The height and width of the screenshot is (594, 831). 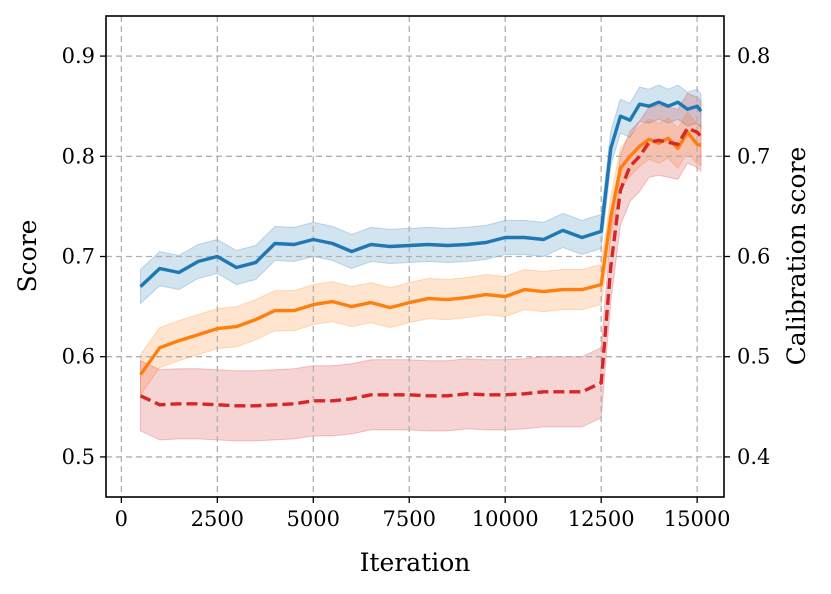 I want to click on y-axis-label-right: Calibration score, so click(x=796, y=256).